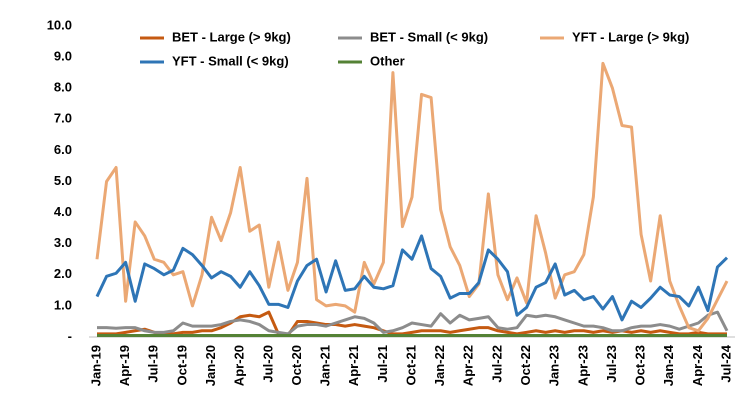 The width and height of the screenshot is (751, 405). Describe the element at coordinates (63, 273) in the screenshot. I see `y-tick-label: 2.0` at that location.